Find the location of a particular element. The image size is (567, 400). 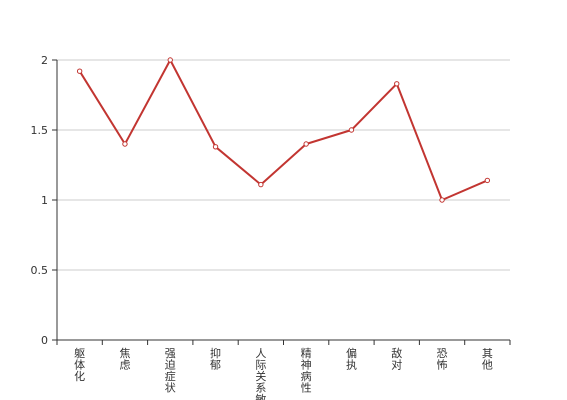

x-tick-label: 其他 is located at coordinates (487, 359).